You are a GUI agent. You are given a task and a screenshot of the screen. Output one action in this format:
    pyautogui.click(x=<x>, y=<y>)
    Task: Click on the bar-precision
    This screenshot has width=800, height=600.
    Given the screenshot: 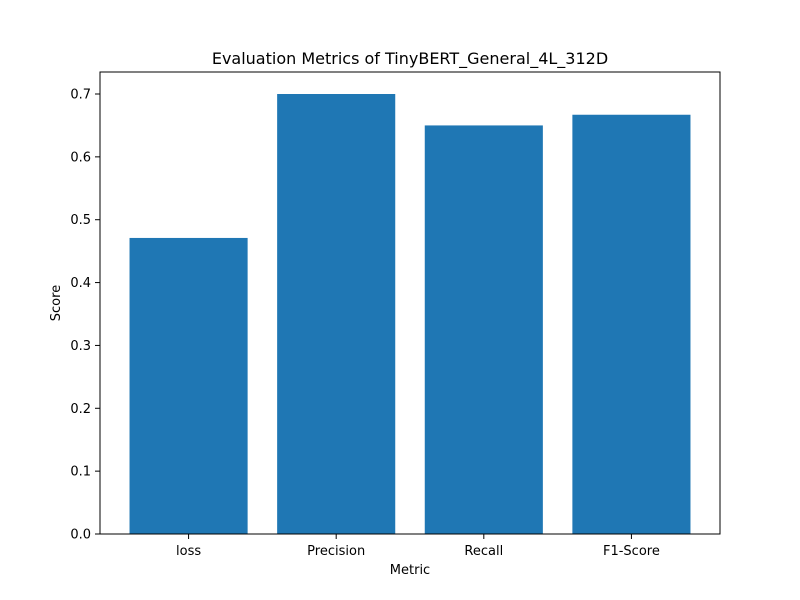 What is the action you would take?
    pyautogui.click(x=336, y=314)
    